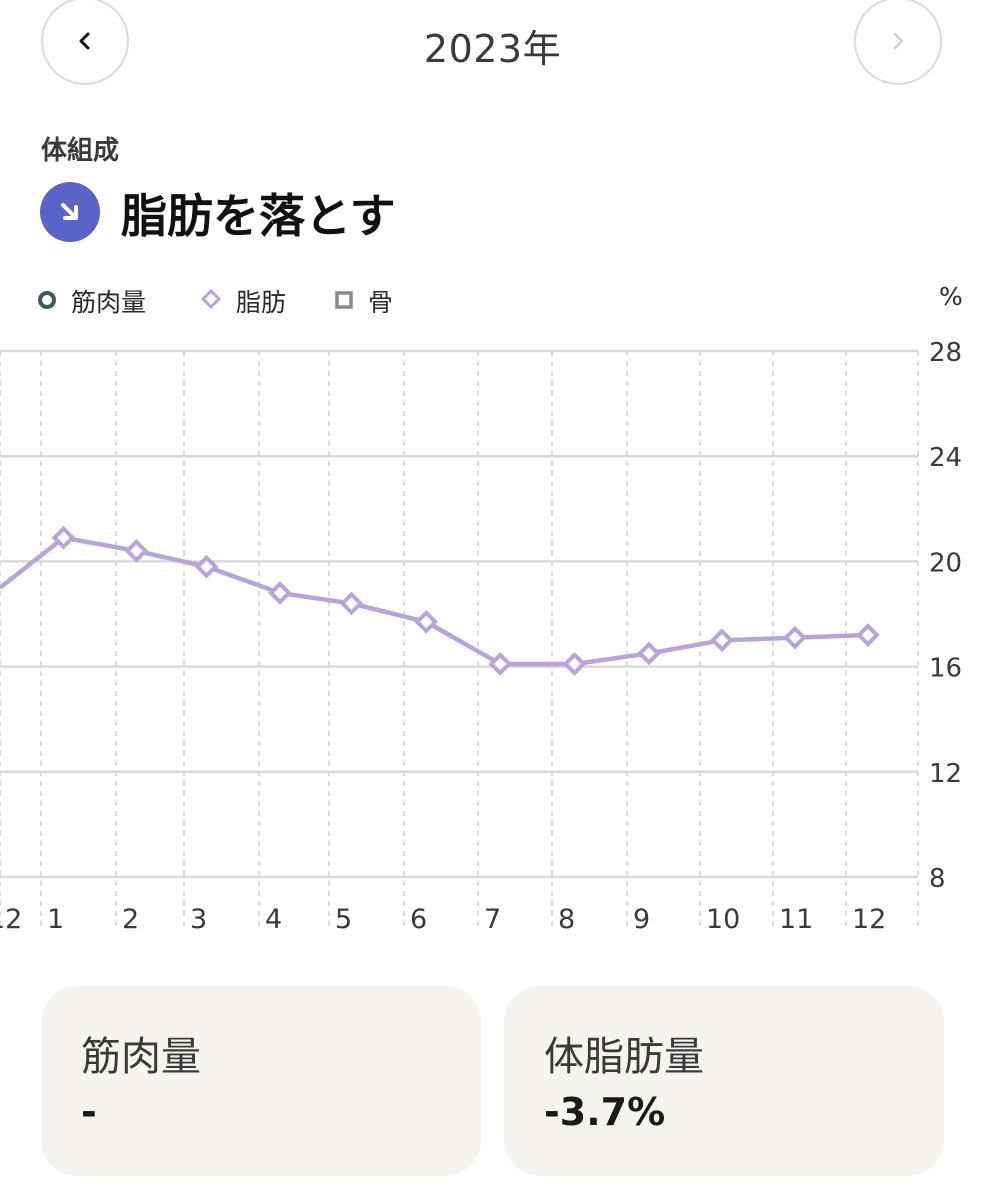 This screenshot has width=985, height=1200. What do you see at coordinates (724, 1081) in the screenshot?
I see `body-fat-card: 体脂肪量 -3.7%` at bounding box center [724, 1081].